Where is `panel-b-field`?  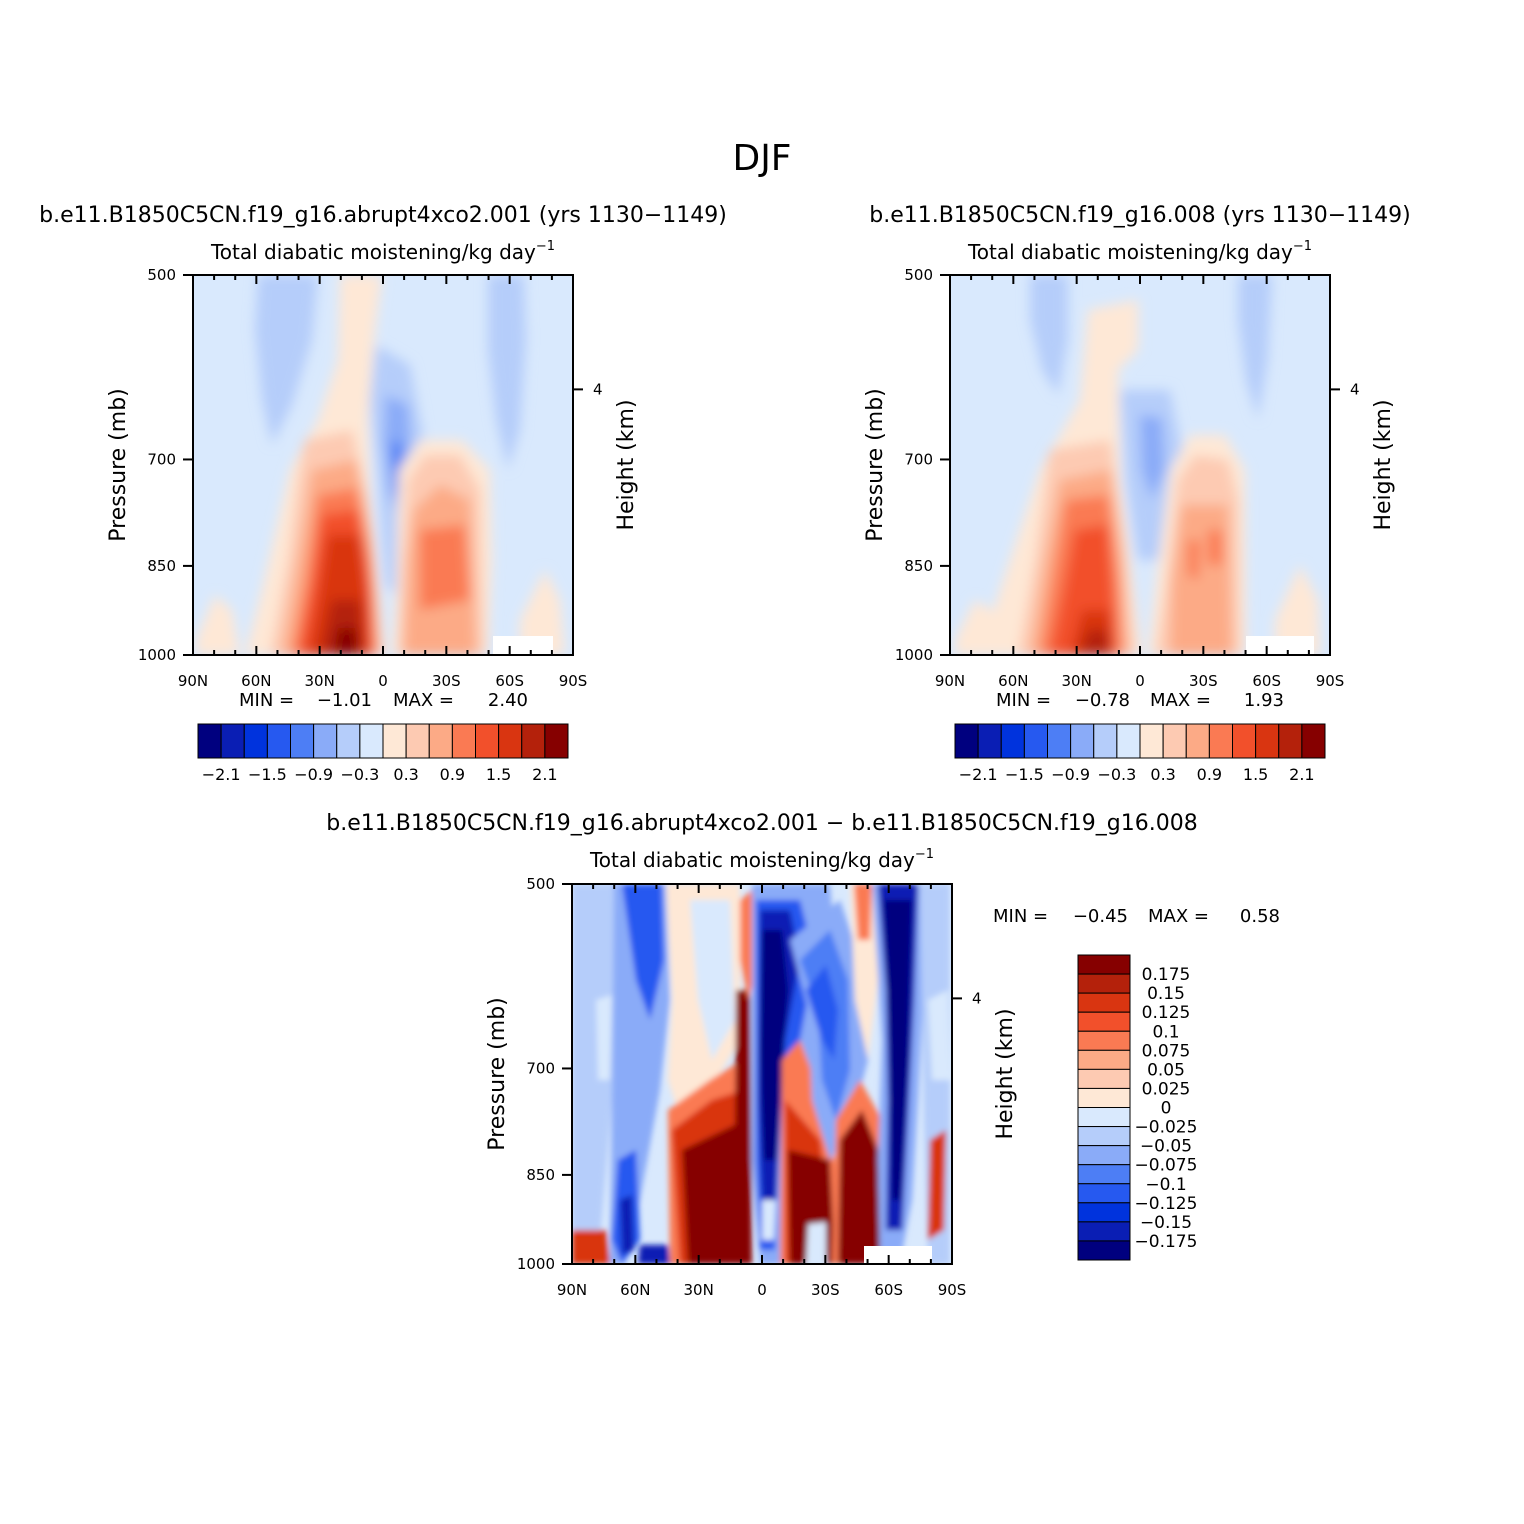
panel-b-field is located at coordinates (1140, 465).